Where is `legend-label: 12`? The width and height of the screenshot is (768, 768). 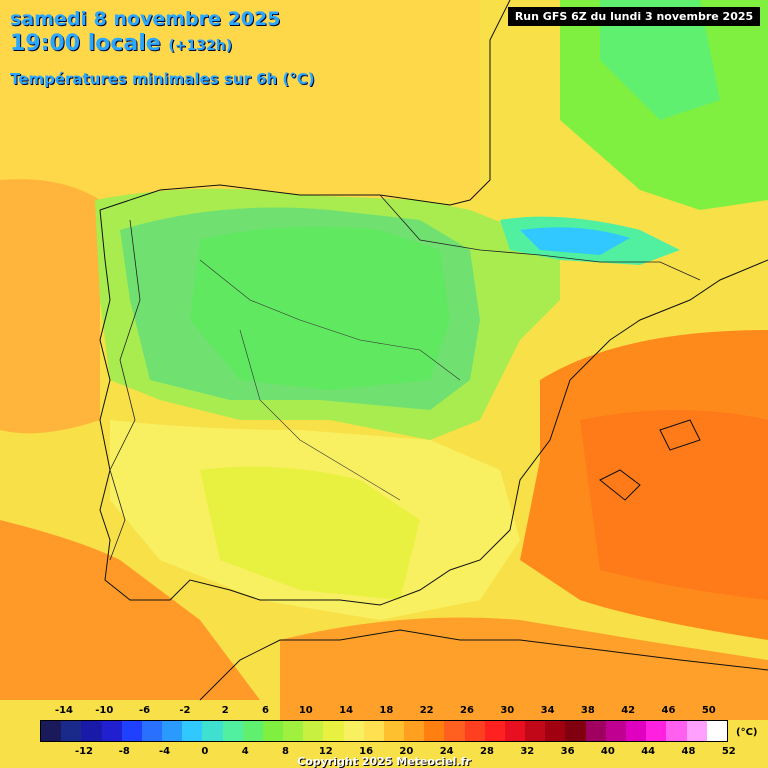
legend-label: 12 is located at coordinates (325, 751).